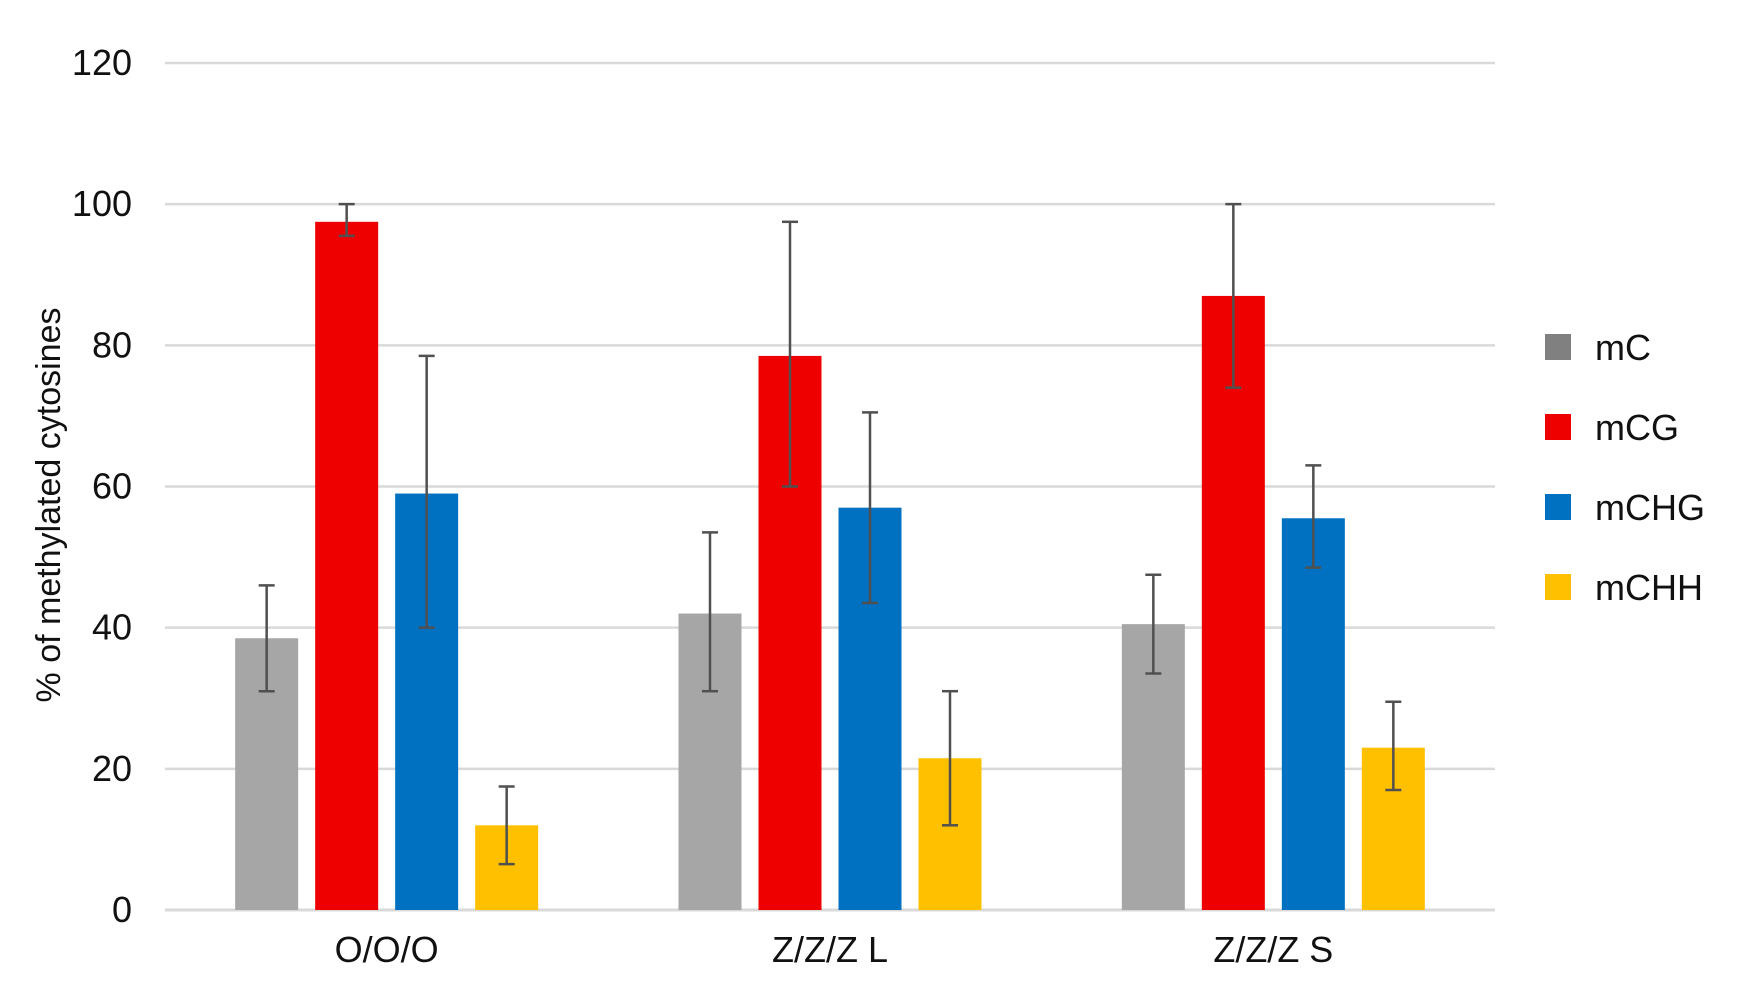 Image resolution: width=1746 pixels, height=1000 pixels. I want to click on y-tick-label: 20, so click(112, 768).